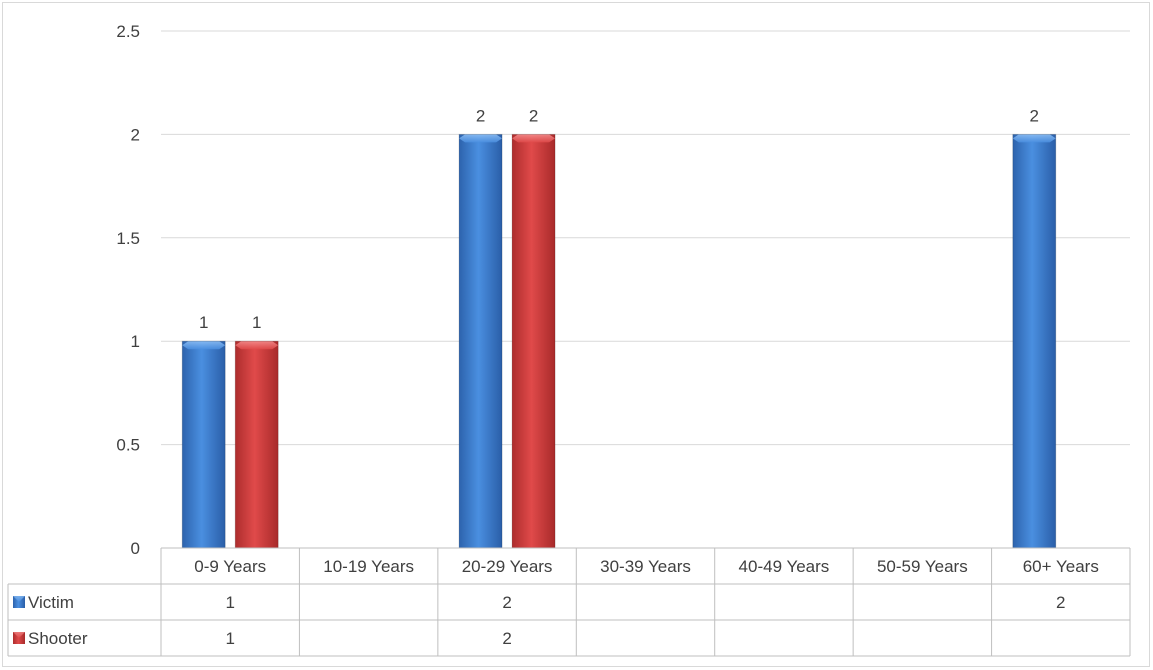  What do you see at coordinates (368, 566) in the screenshot?
I see `category-label: 10-19 Years` at bounding box center [368, 566].